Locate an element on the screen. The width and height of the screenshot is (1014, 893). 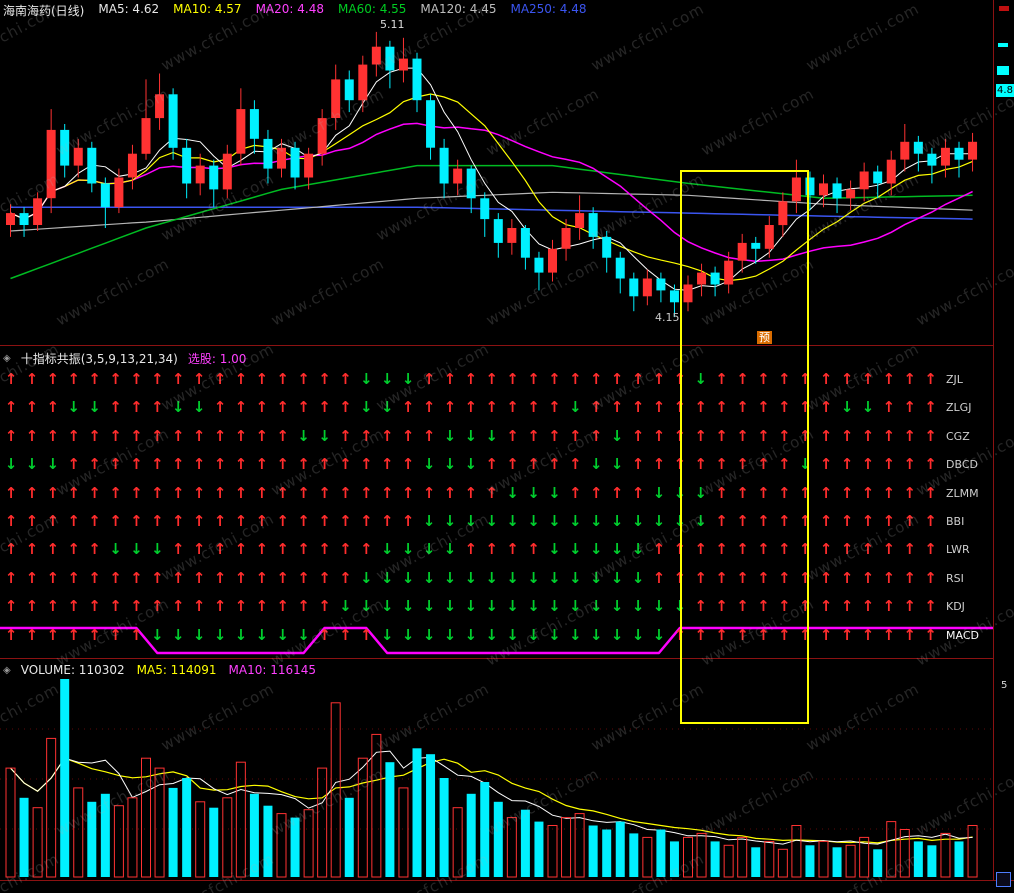
corner-widget-icon is located at coordinates (1003, 879).